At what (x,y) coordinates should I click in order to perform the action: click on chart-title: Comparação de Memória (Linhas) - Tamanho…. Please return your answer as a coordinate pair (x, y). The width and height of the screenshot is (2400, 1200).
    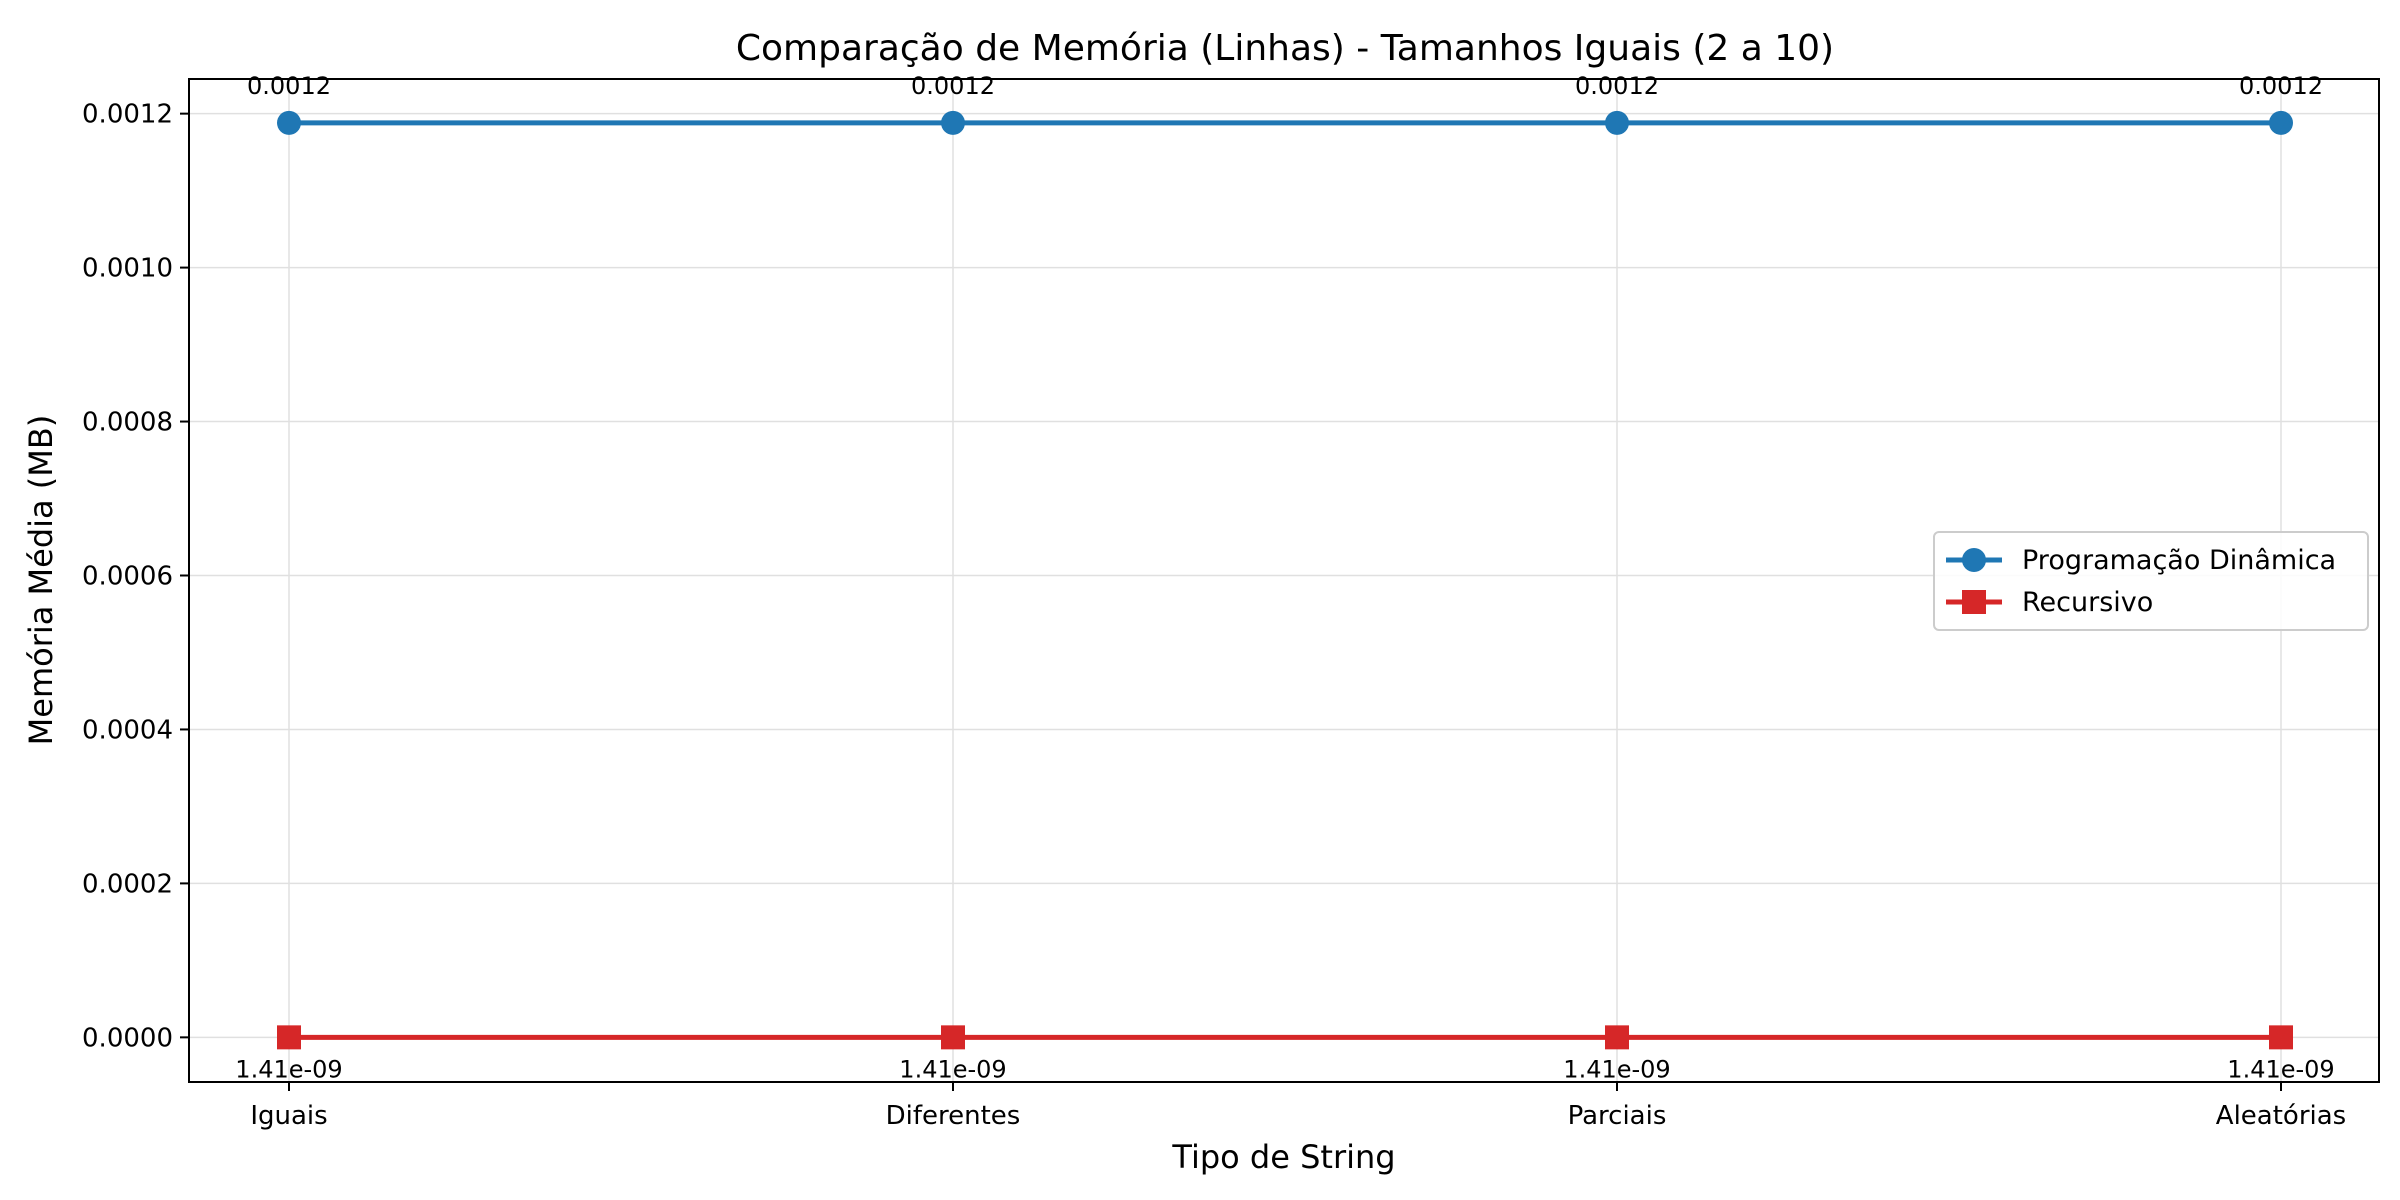
    Looking at the image, I should click on (1285, 48).